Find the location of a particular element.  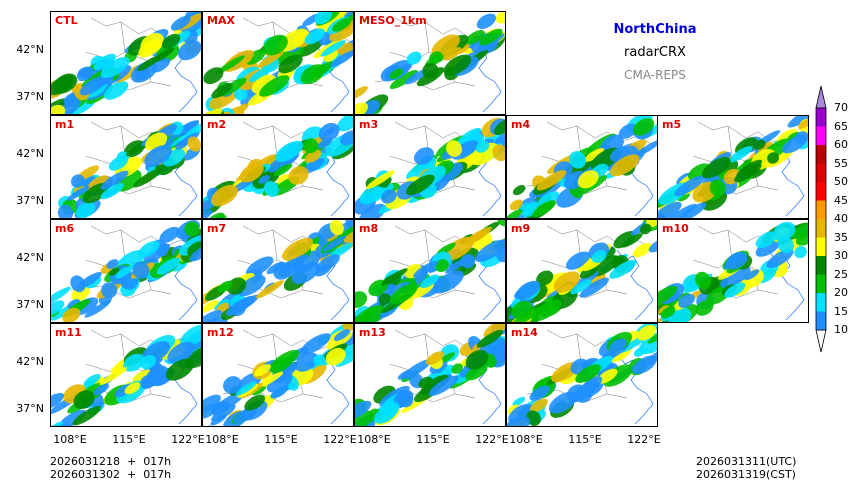

panel-m4: m4 is located at coordinates (582, 167).